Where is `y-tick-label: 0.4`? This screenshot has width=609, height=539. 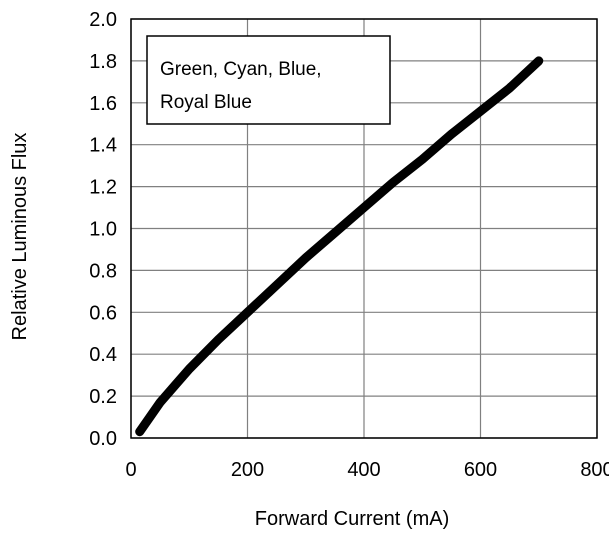
y-tick-label: 0.4 is located at coordinates (103, 355).